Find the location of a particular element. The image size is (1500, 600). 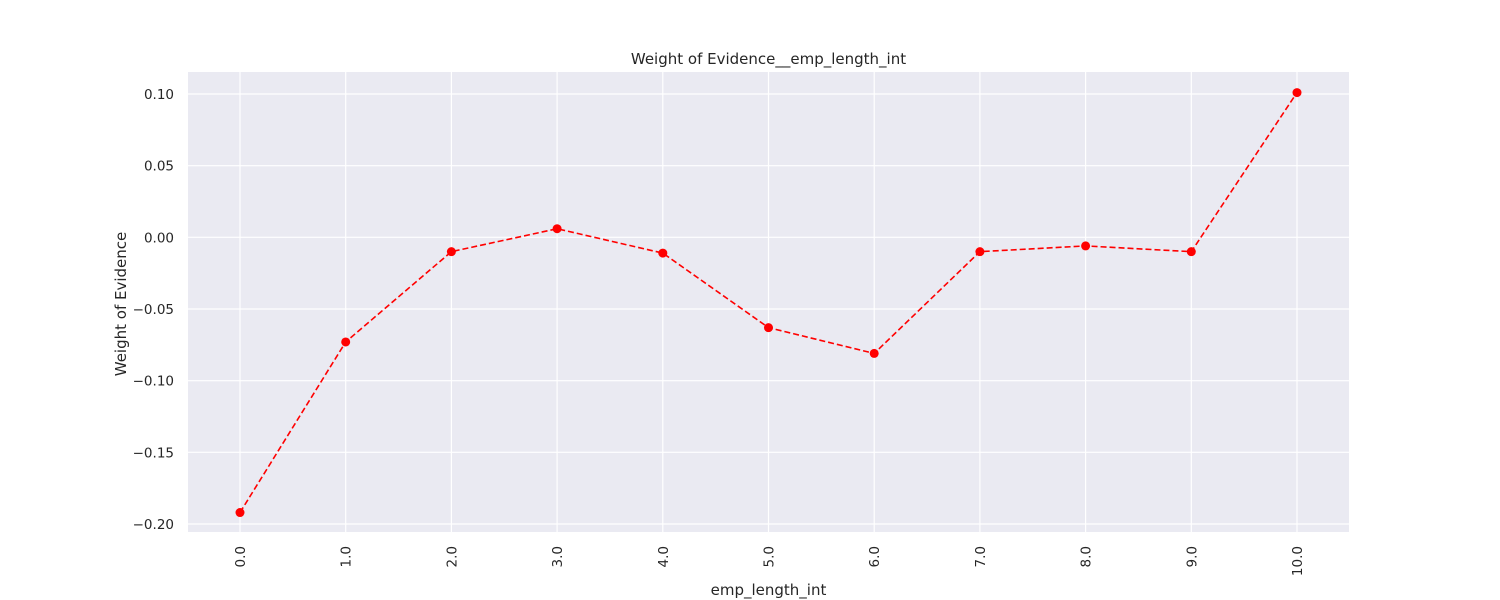

y-tick-label: 0.05 is located at coordinates (159, 167).